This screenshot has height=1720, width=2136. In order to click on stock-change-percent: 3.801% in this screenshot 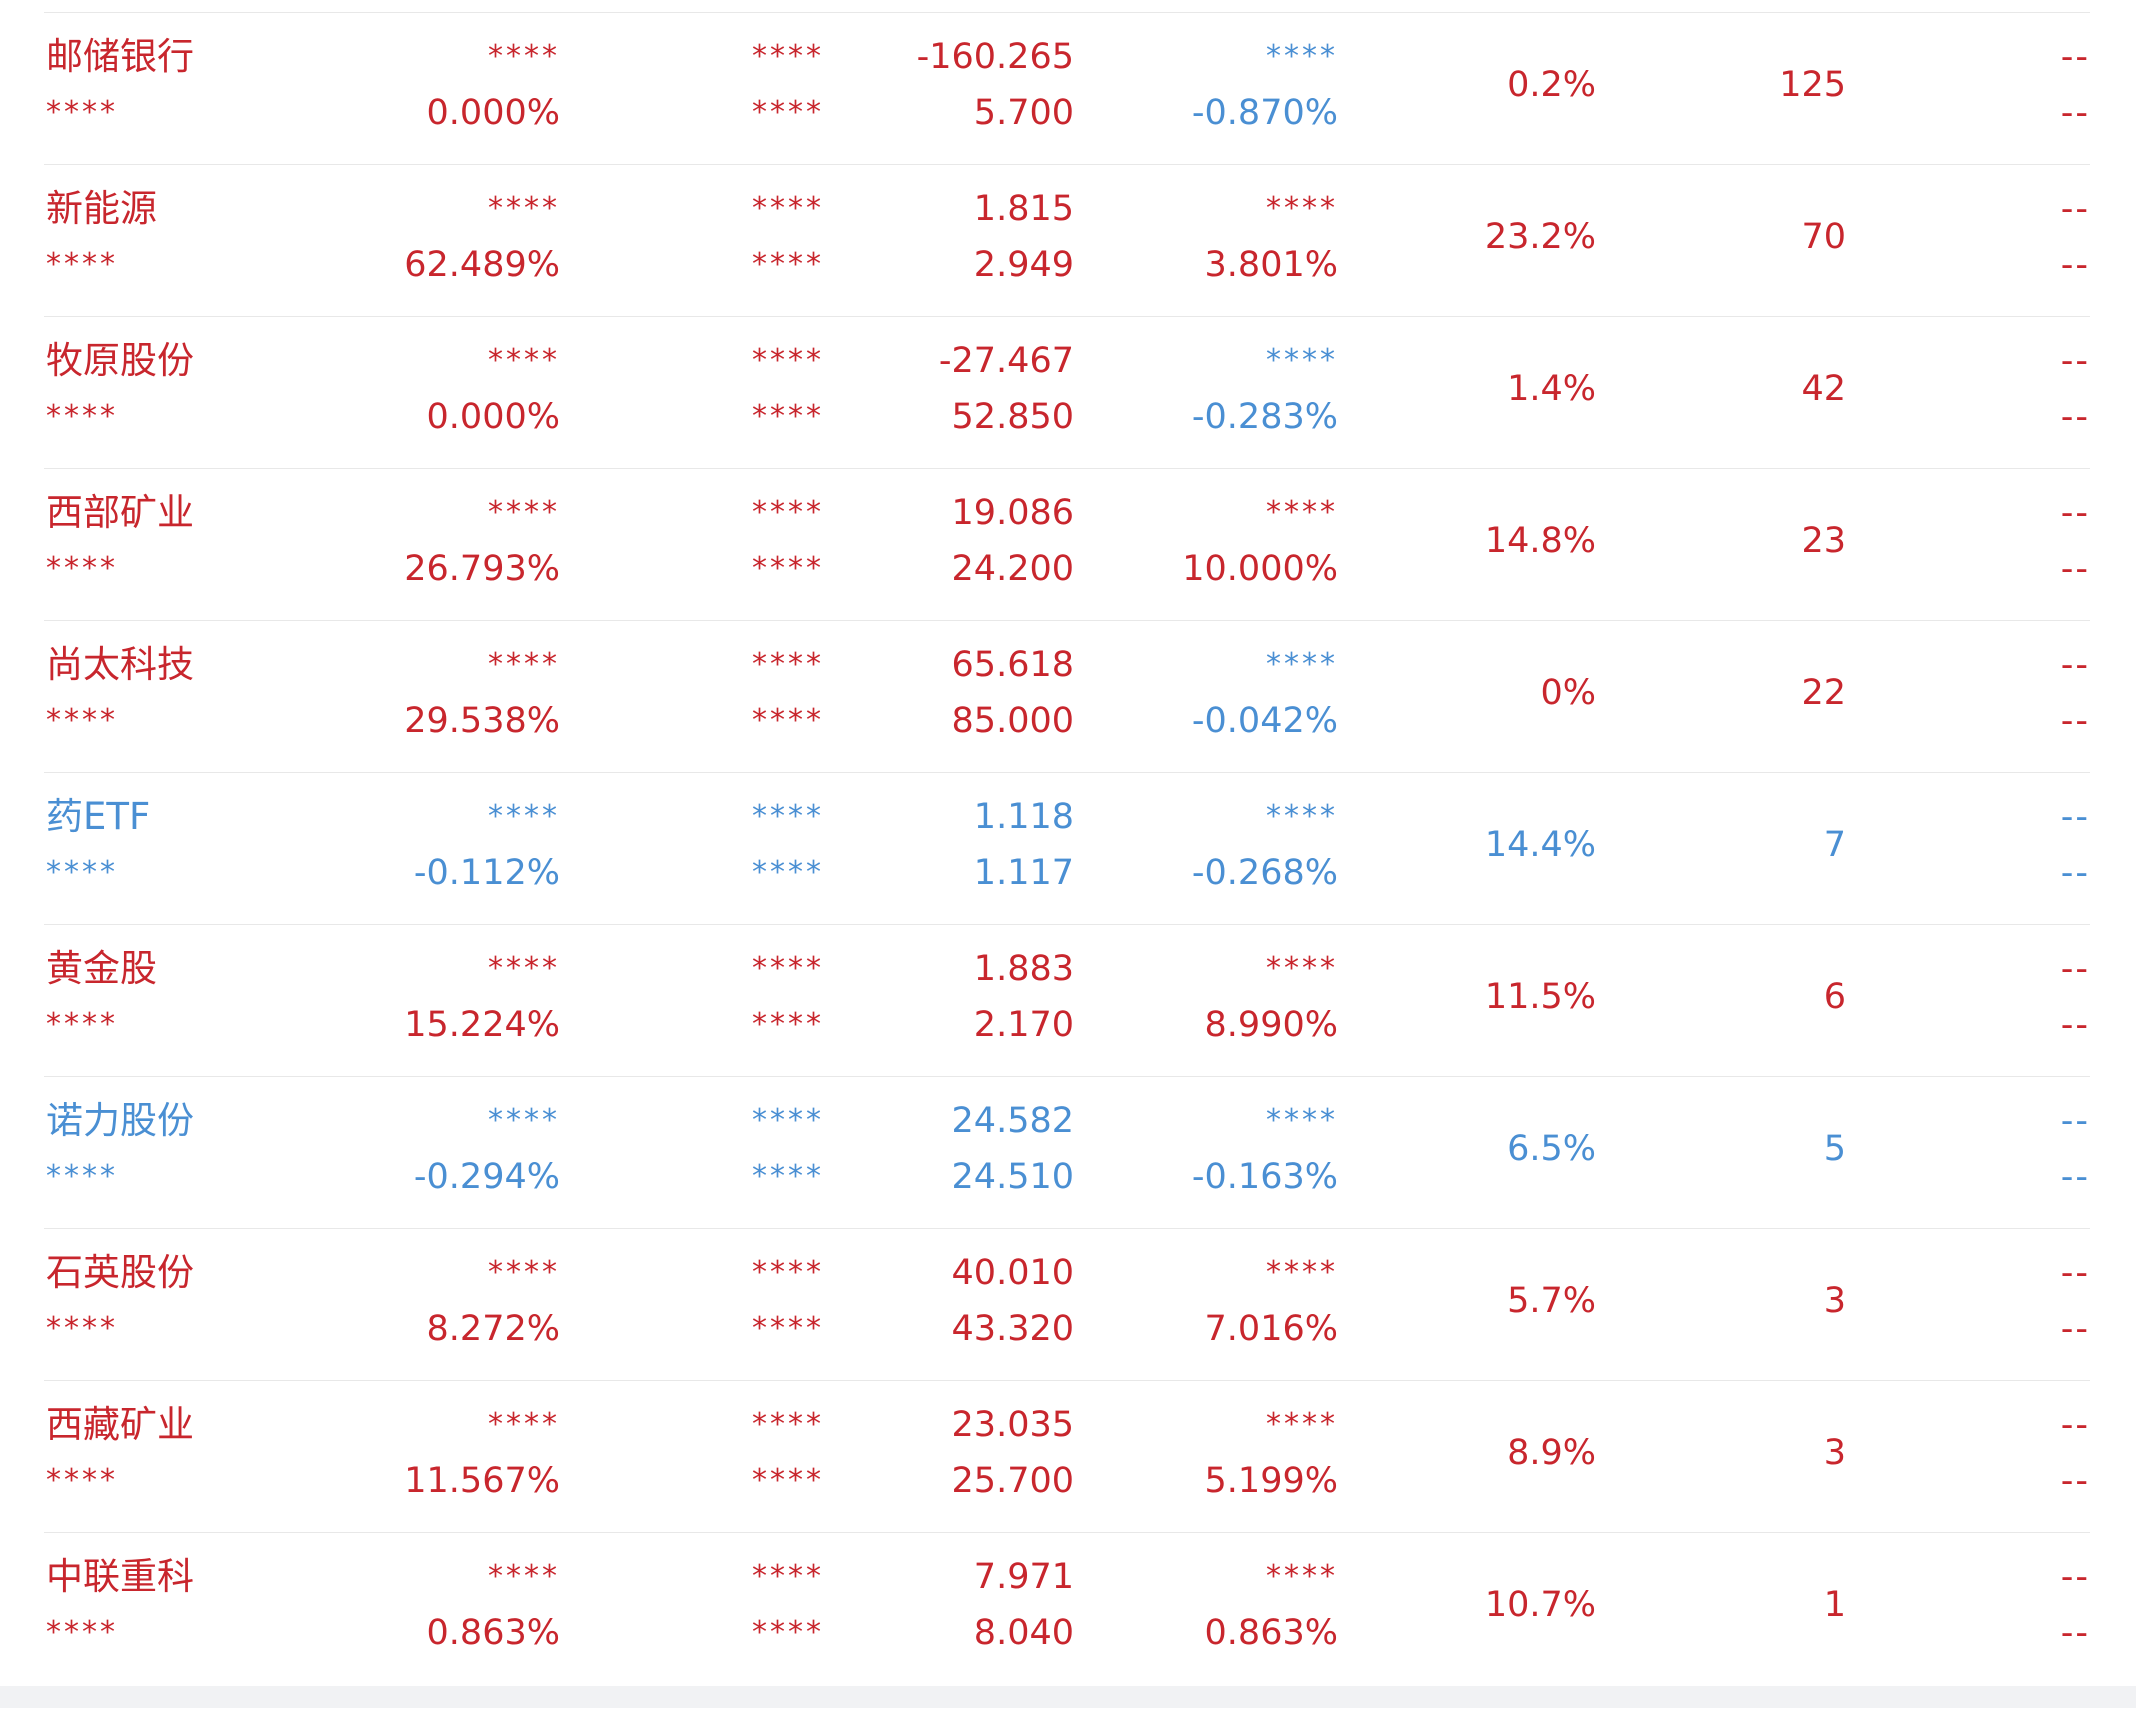, I will do `click(1271, 265)`.